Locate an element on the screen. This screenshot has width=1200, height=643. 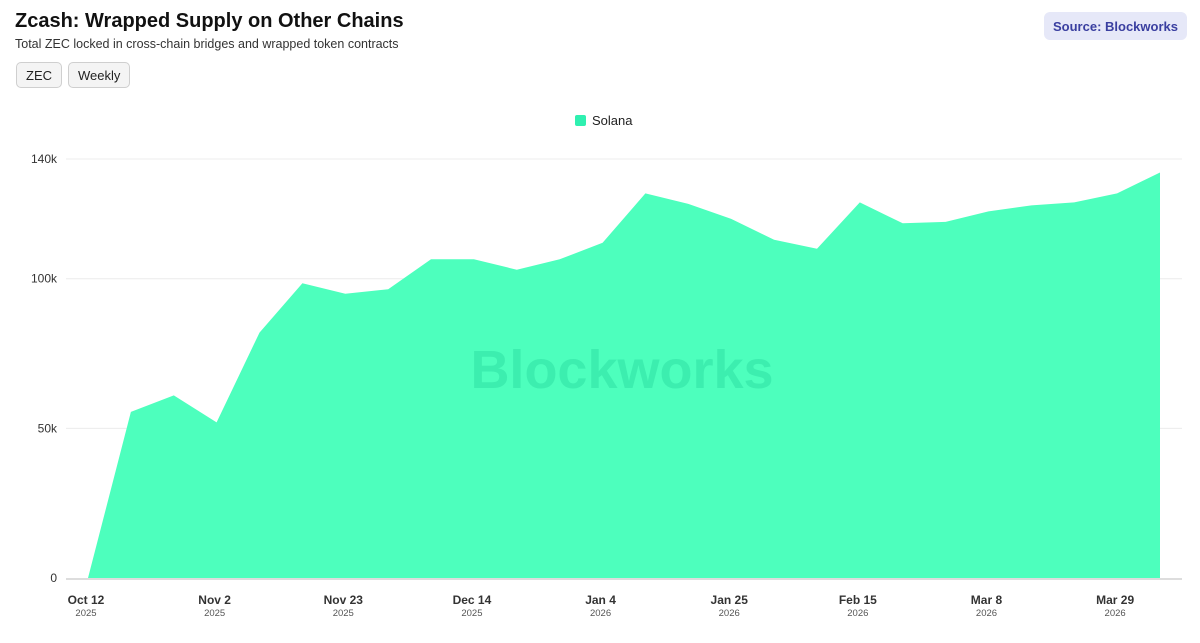
legend-swatch-solana is located at coordinates (580, 120).